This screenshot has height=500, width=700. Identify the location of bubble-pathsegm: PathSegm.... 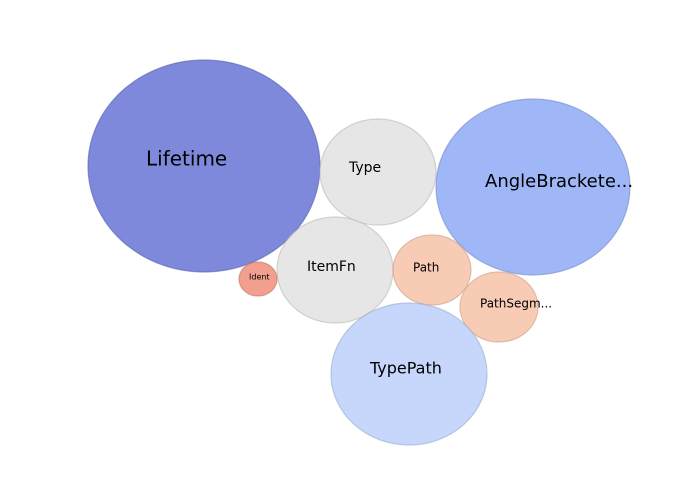
(505, 307).